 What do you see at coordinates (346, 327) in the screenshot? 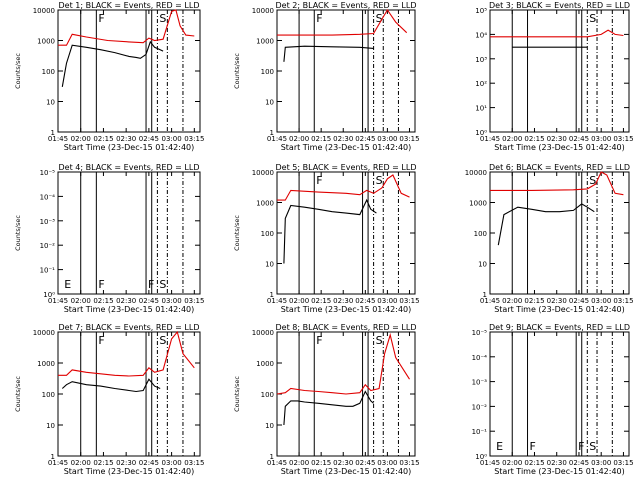
I see `chart-title: Det 8; BLACK = Events, RED = LLD` at bounding box center [346, 327].